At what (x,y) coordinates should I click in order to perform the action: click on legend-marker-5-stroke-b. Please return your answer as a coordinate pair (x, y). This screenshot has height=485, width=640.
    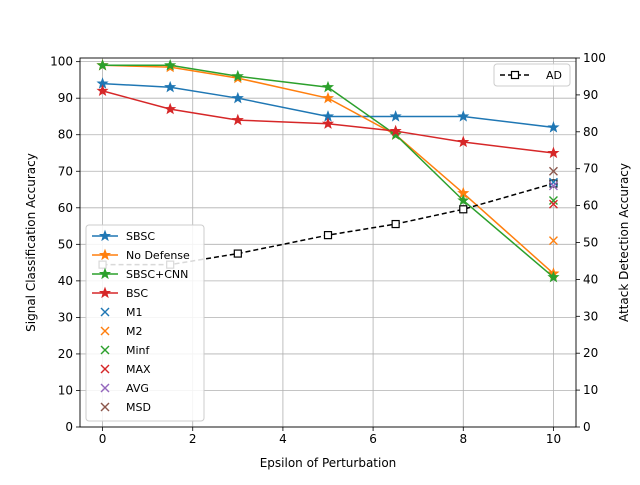
    Looking at the image, I should click on (105, 331).